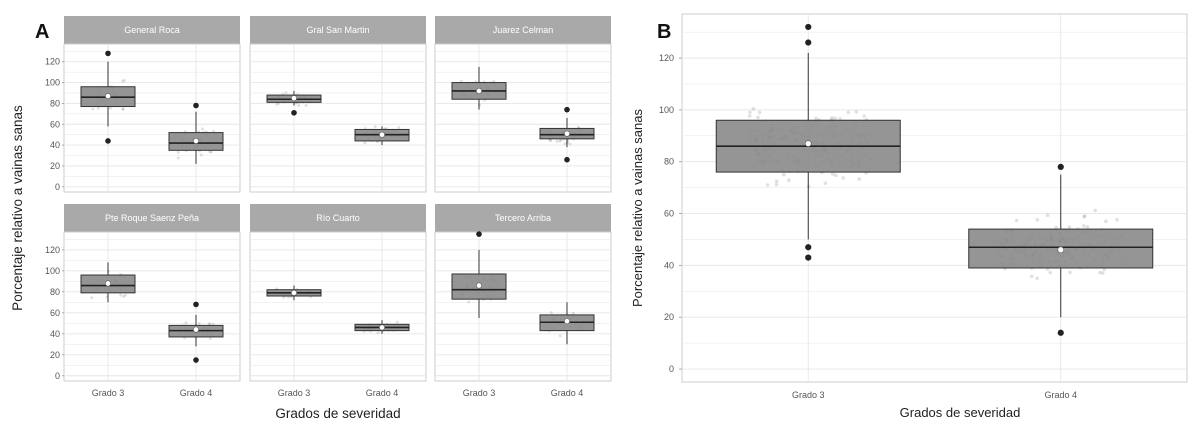  What do you see at coordinates (637, 208) in the screenshot?
I see `panel-b-y-axis-title: Porcentaje relativo a vainas sanas` at bounding box center [637, 208].